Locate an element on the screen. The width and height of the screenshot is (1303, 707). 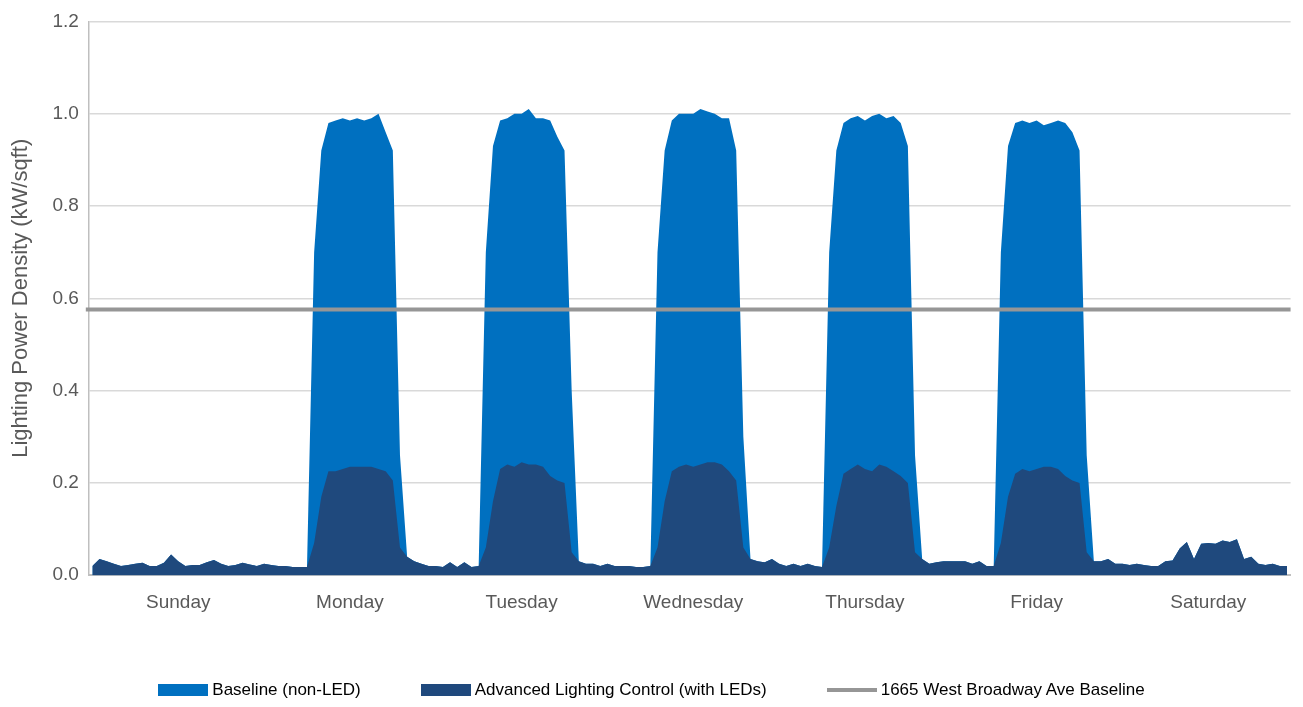
legend-label: Advanced Lighting Control (with LEDs) is located at coordinates (620, 690).